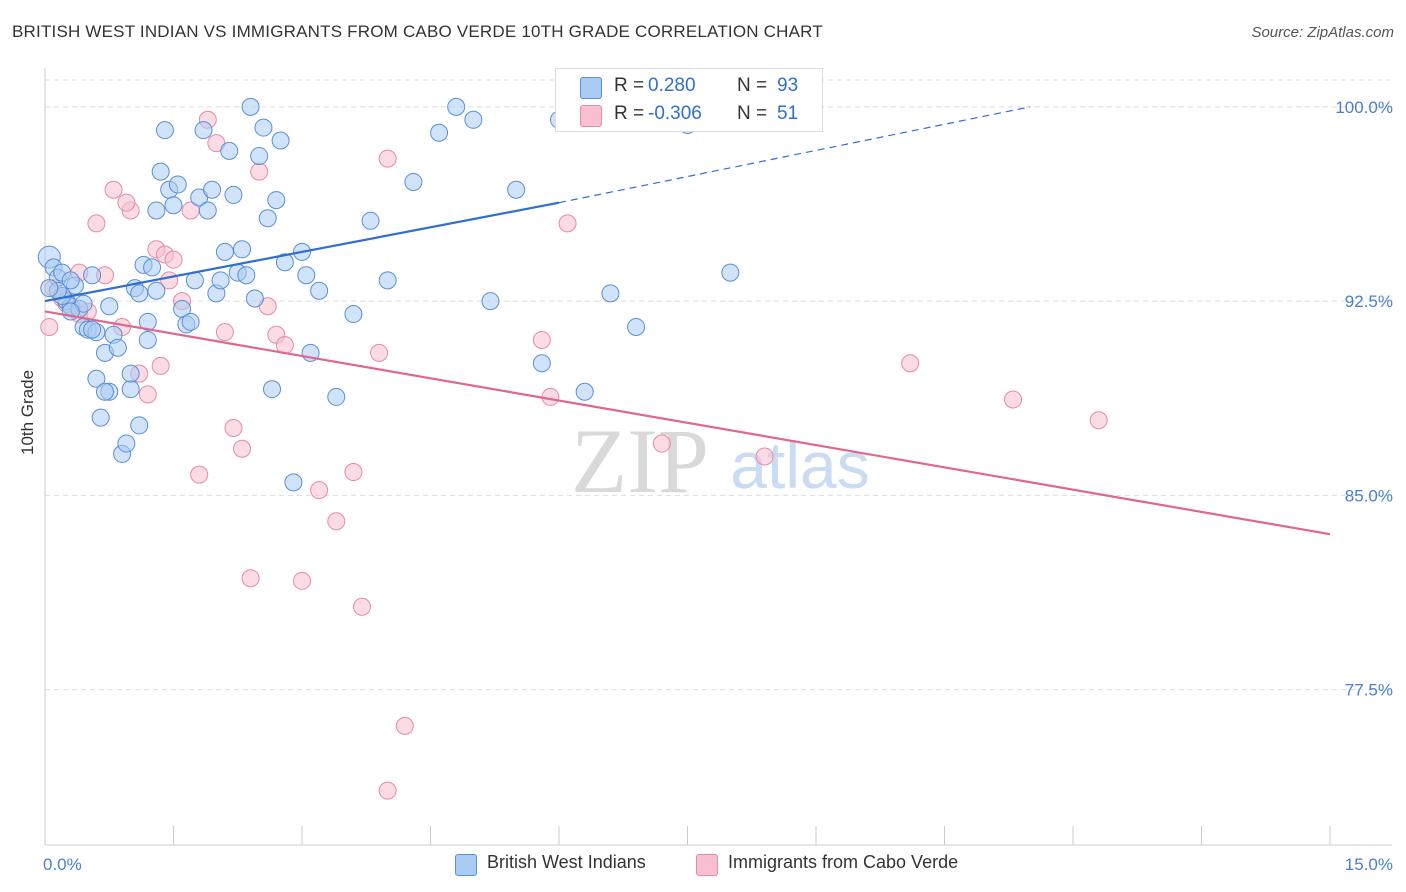  Describe the element at coordinates (1369, 864) in the screenshot. I see `x-tick-label: 15.0%` at that location.